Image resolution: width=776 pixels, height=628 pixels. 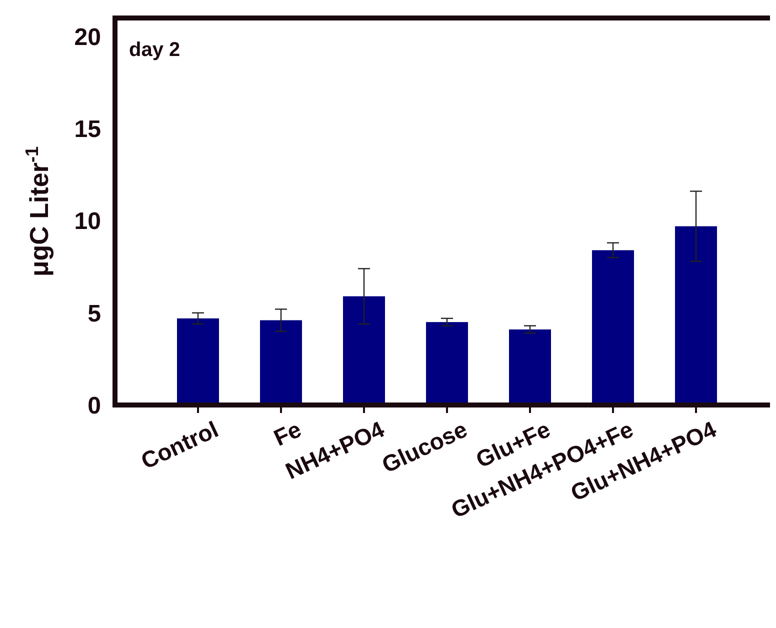 I want to click on y-tick-label: 10, so click(x=87, y=222).